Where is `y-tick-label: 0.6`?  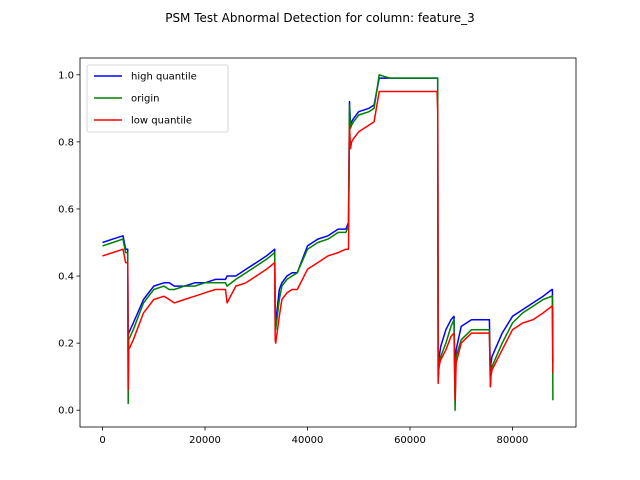 y-tick-label: 0.6 is located at coordinates (66, 209).